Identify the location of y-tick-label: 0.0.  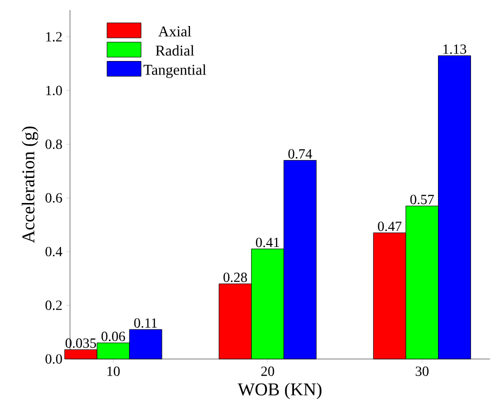
(54, 359).